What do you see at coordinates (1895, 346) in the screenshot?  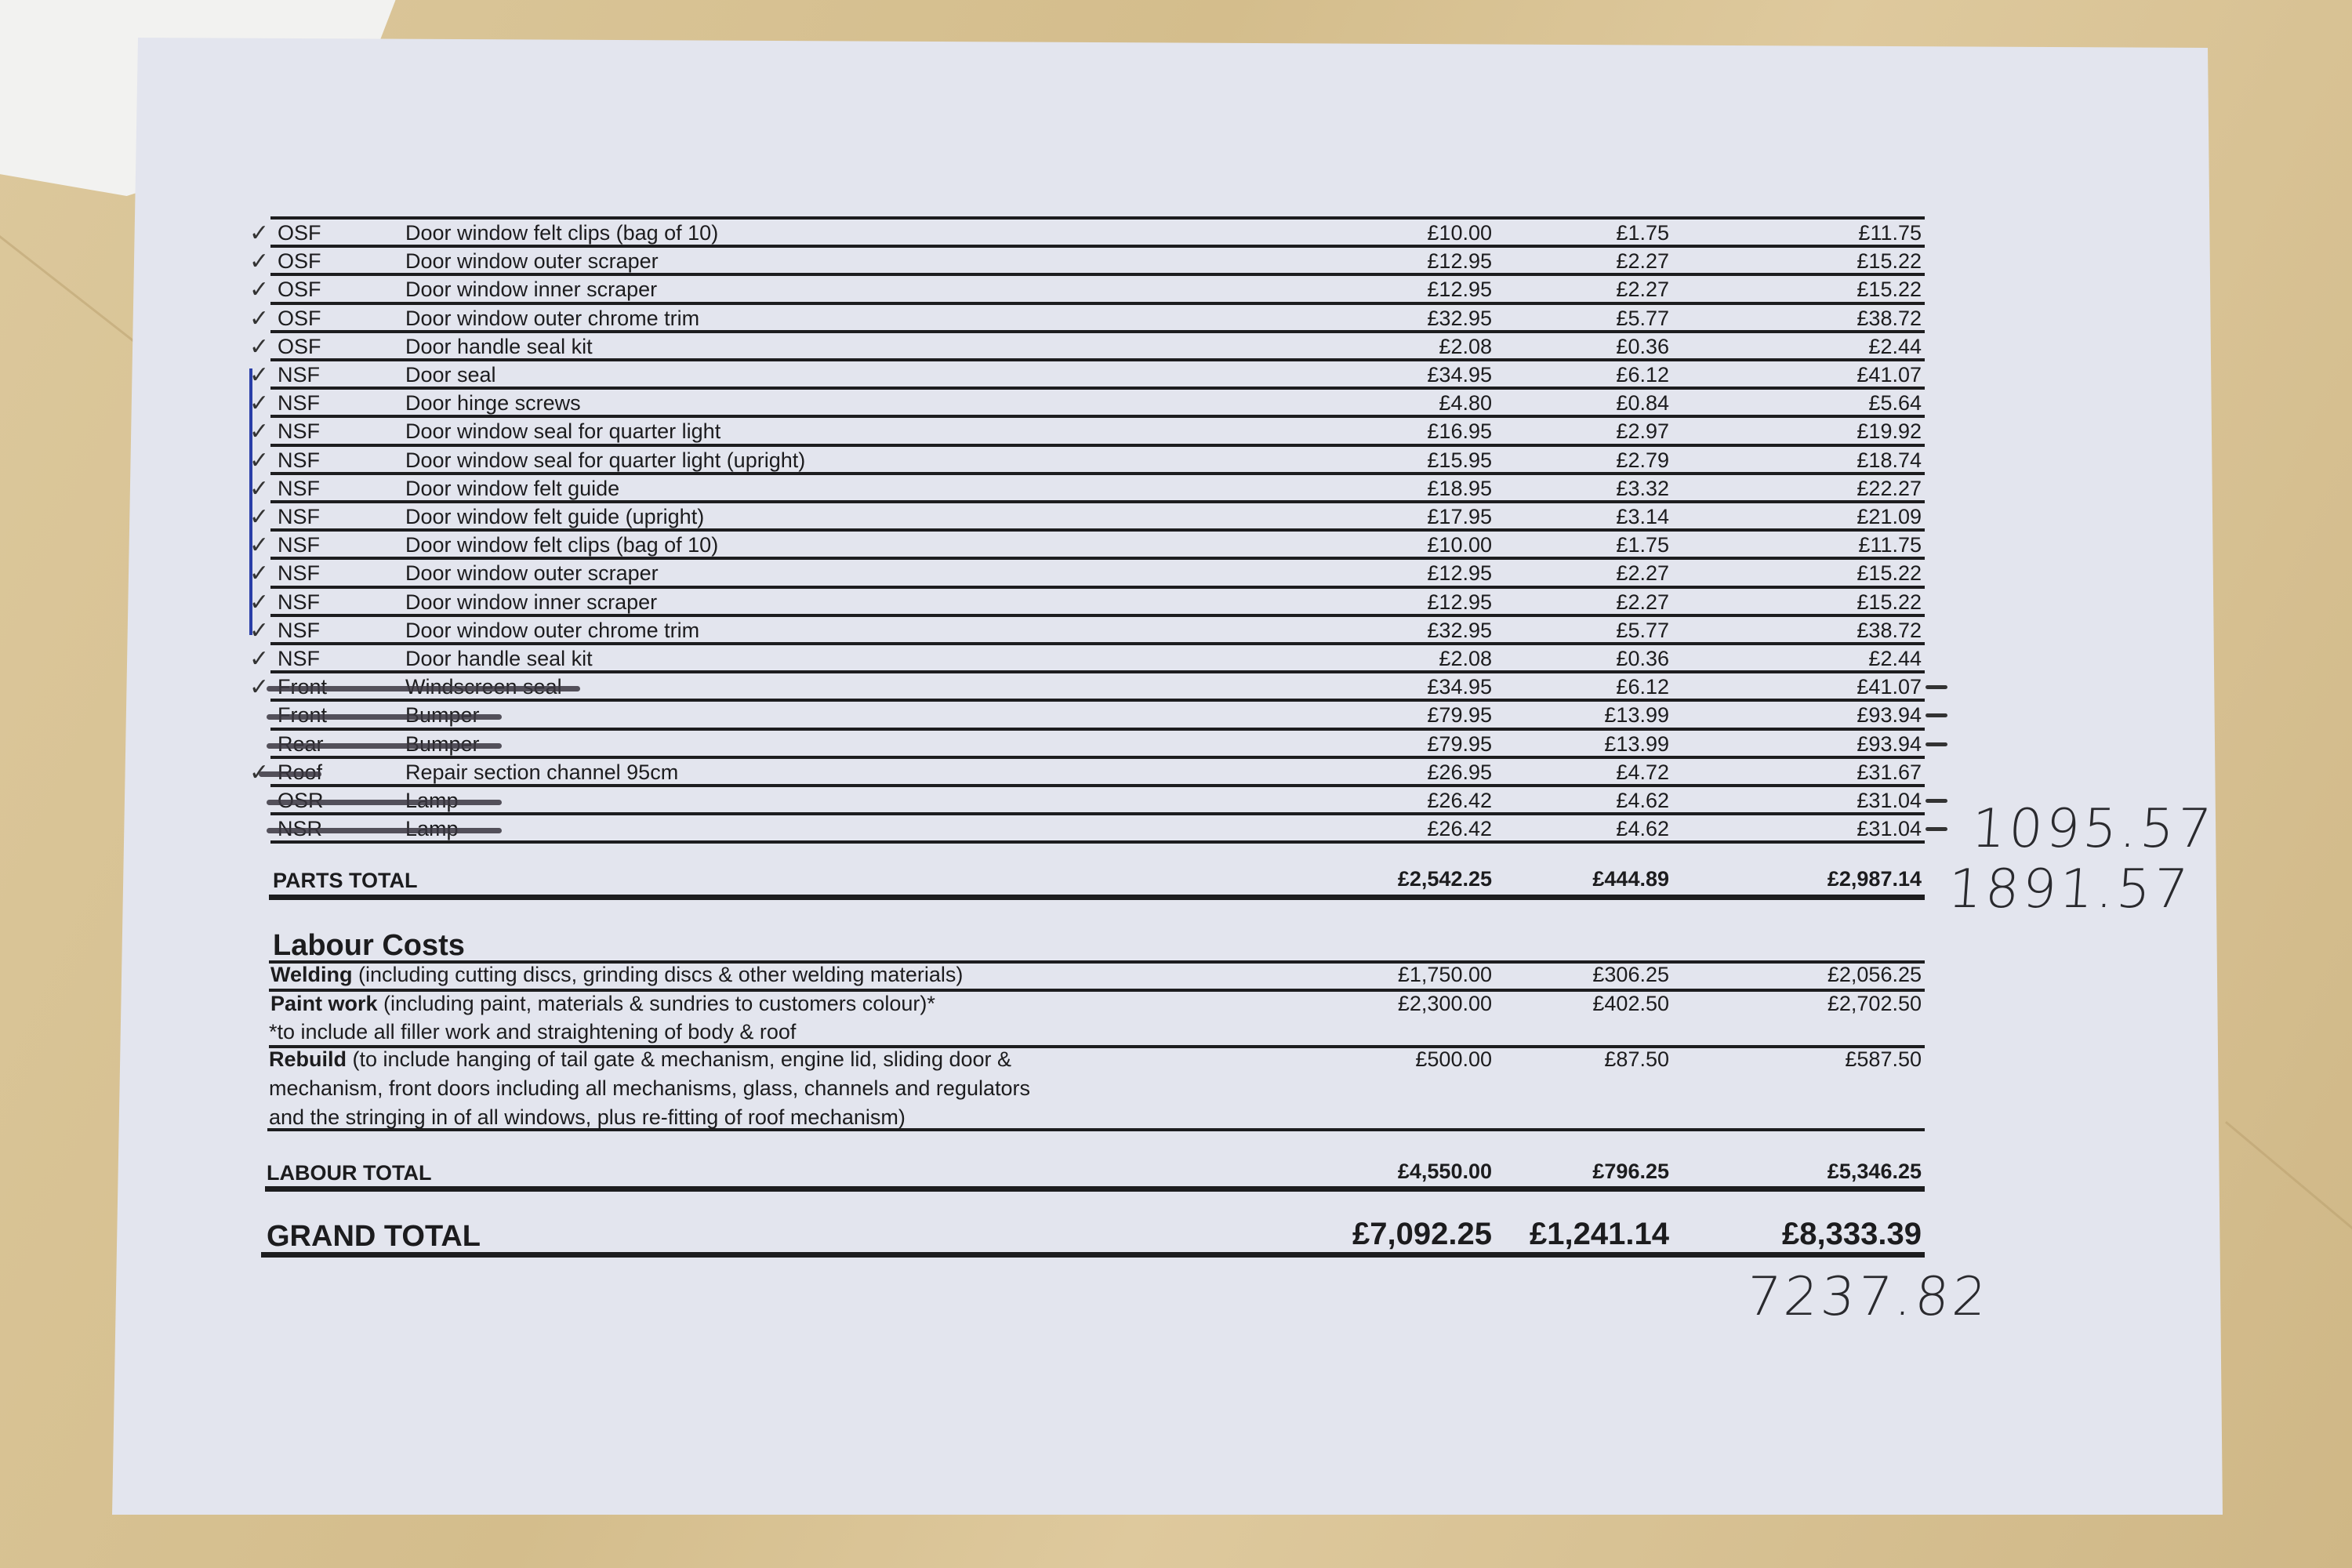 I see `part-total: £2.44` at bounding box center [1895, 346].